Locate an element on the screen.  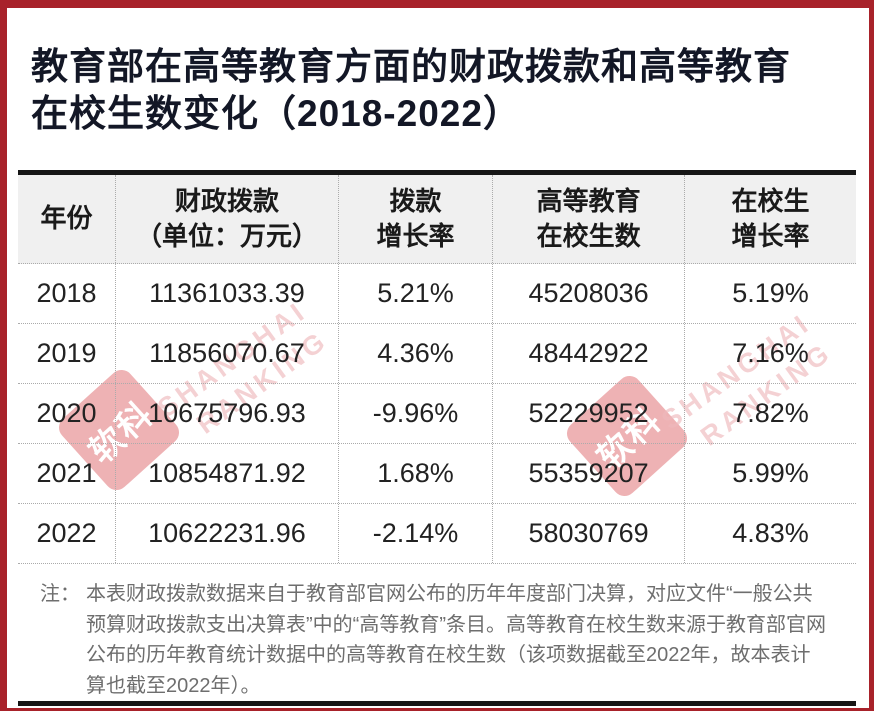
enrollment-cell: 48442922 is located at coordinates (589, 353).